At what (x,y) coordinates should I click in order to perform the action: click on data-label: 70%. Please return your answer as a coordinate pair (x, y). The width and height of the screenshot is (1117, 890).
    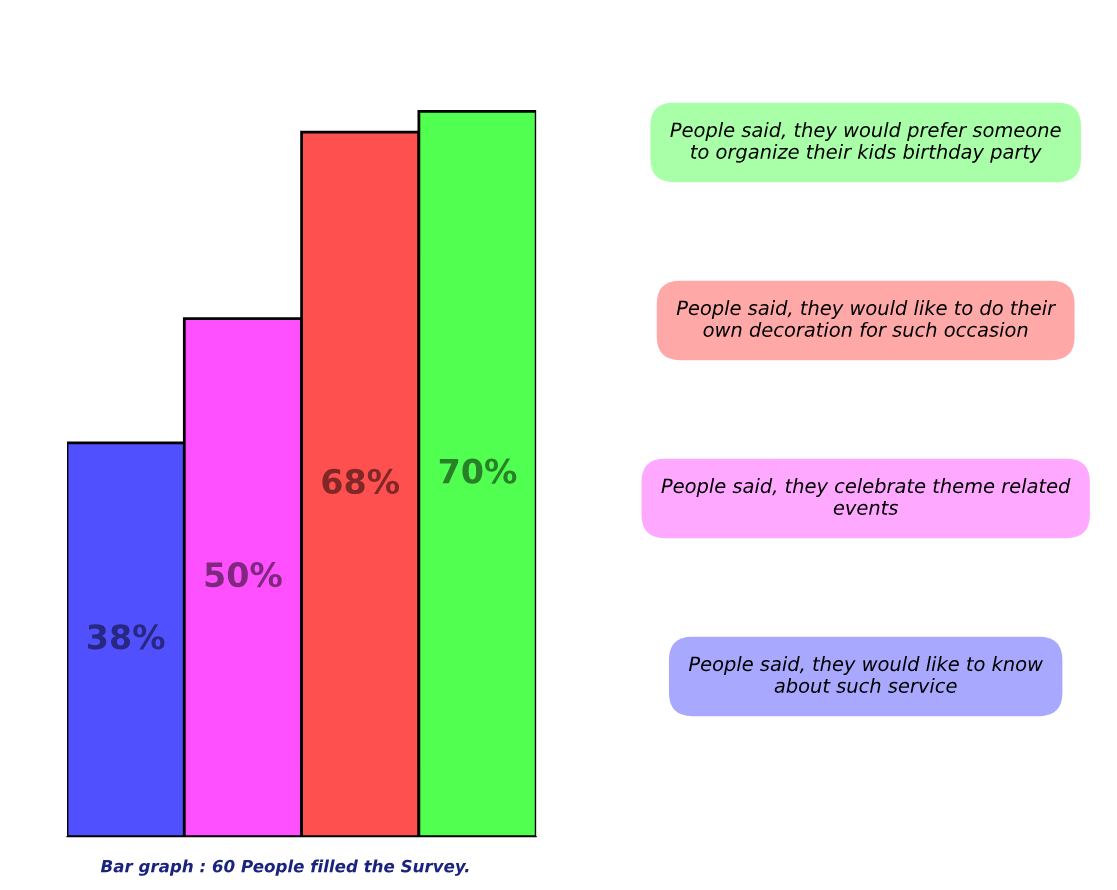
    Looking at the image, I should click on (478, 471).